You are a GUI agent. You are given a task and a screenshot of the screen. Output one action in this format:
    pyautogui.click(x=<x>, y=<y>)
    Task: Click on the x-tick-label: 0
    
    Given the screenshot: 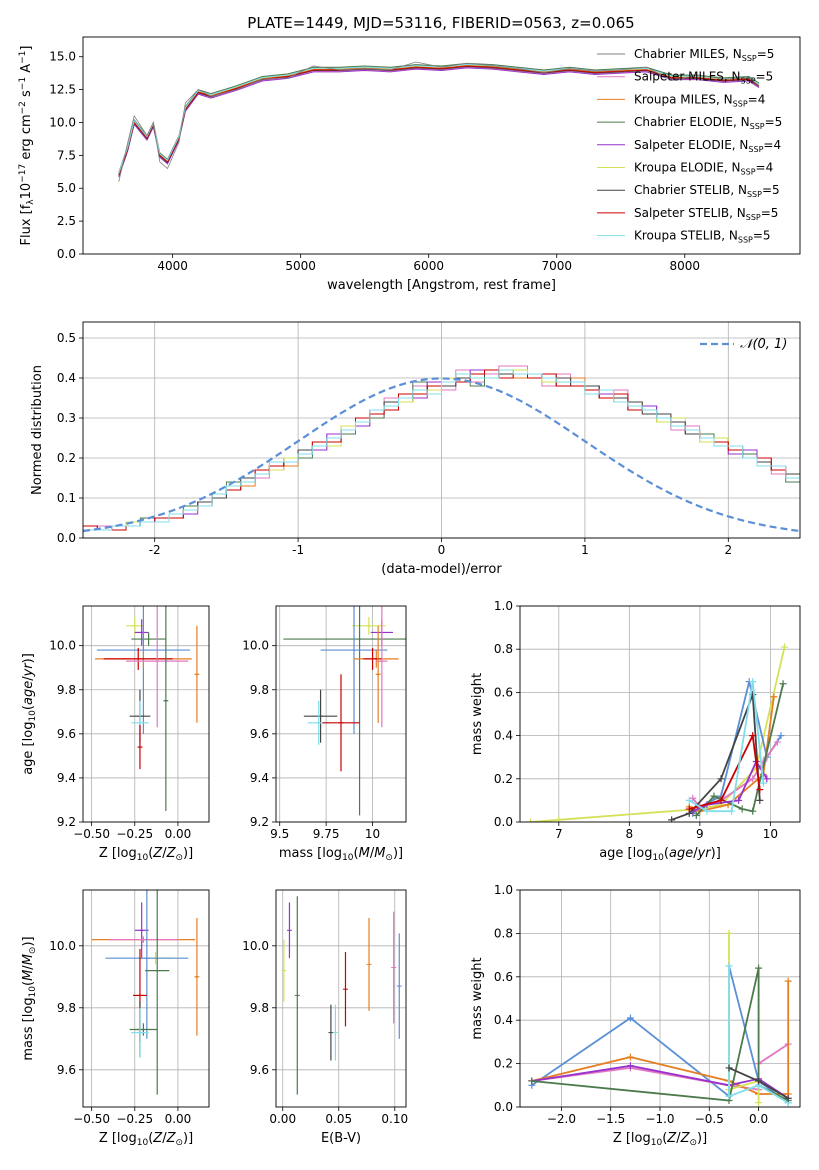 What is the action you would take?
    pyautogui.click(x=442, y=550)
    